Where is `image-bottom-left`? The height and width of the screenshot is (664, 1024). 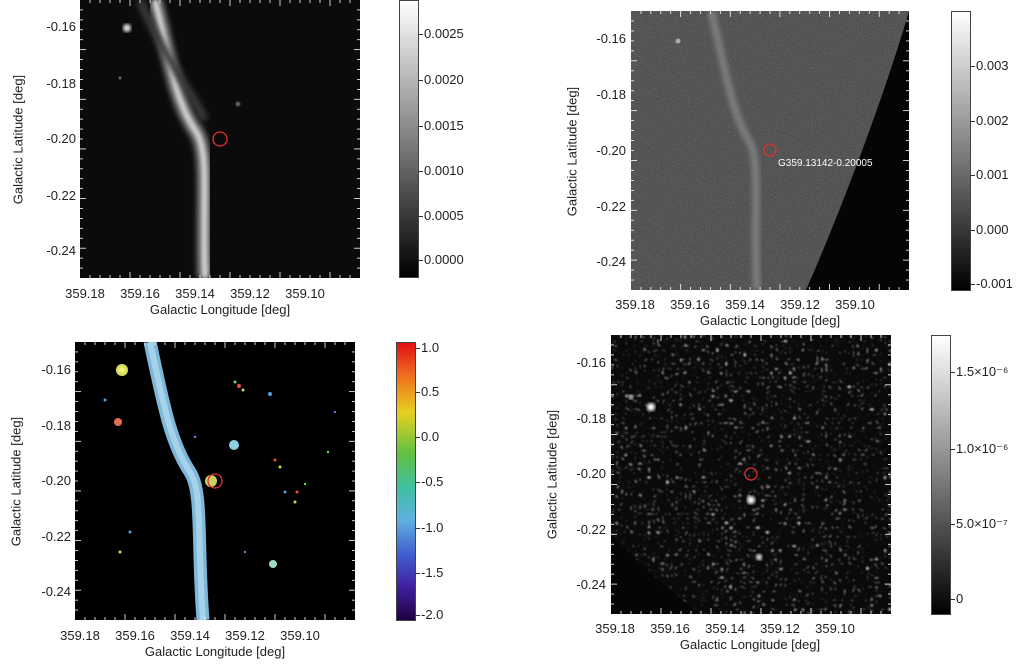
image-bottom-left is located at coordinates (215, 481).